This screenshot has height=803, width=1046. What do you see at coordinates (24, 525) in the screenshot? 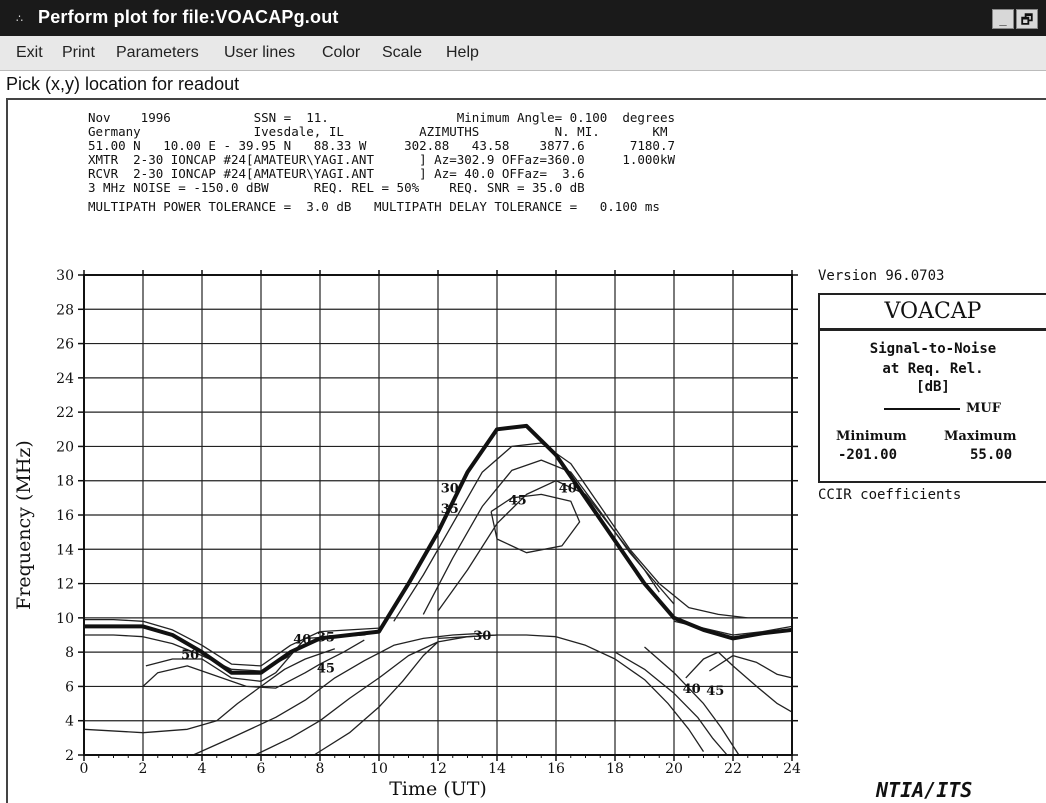
I see `y-axis-label: Frequency (MHz)` at bounding box center [24, 525].